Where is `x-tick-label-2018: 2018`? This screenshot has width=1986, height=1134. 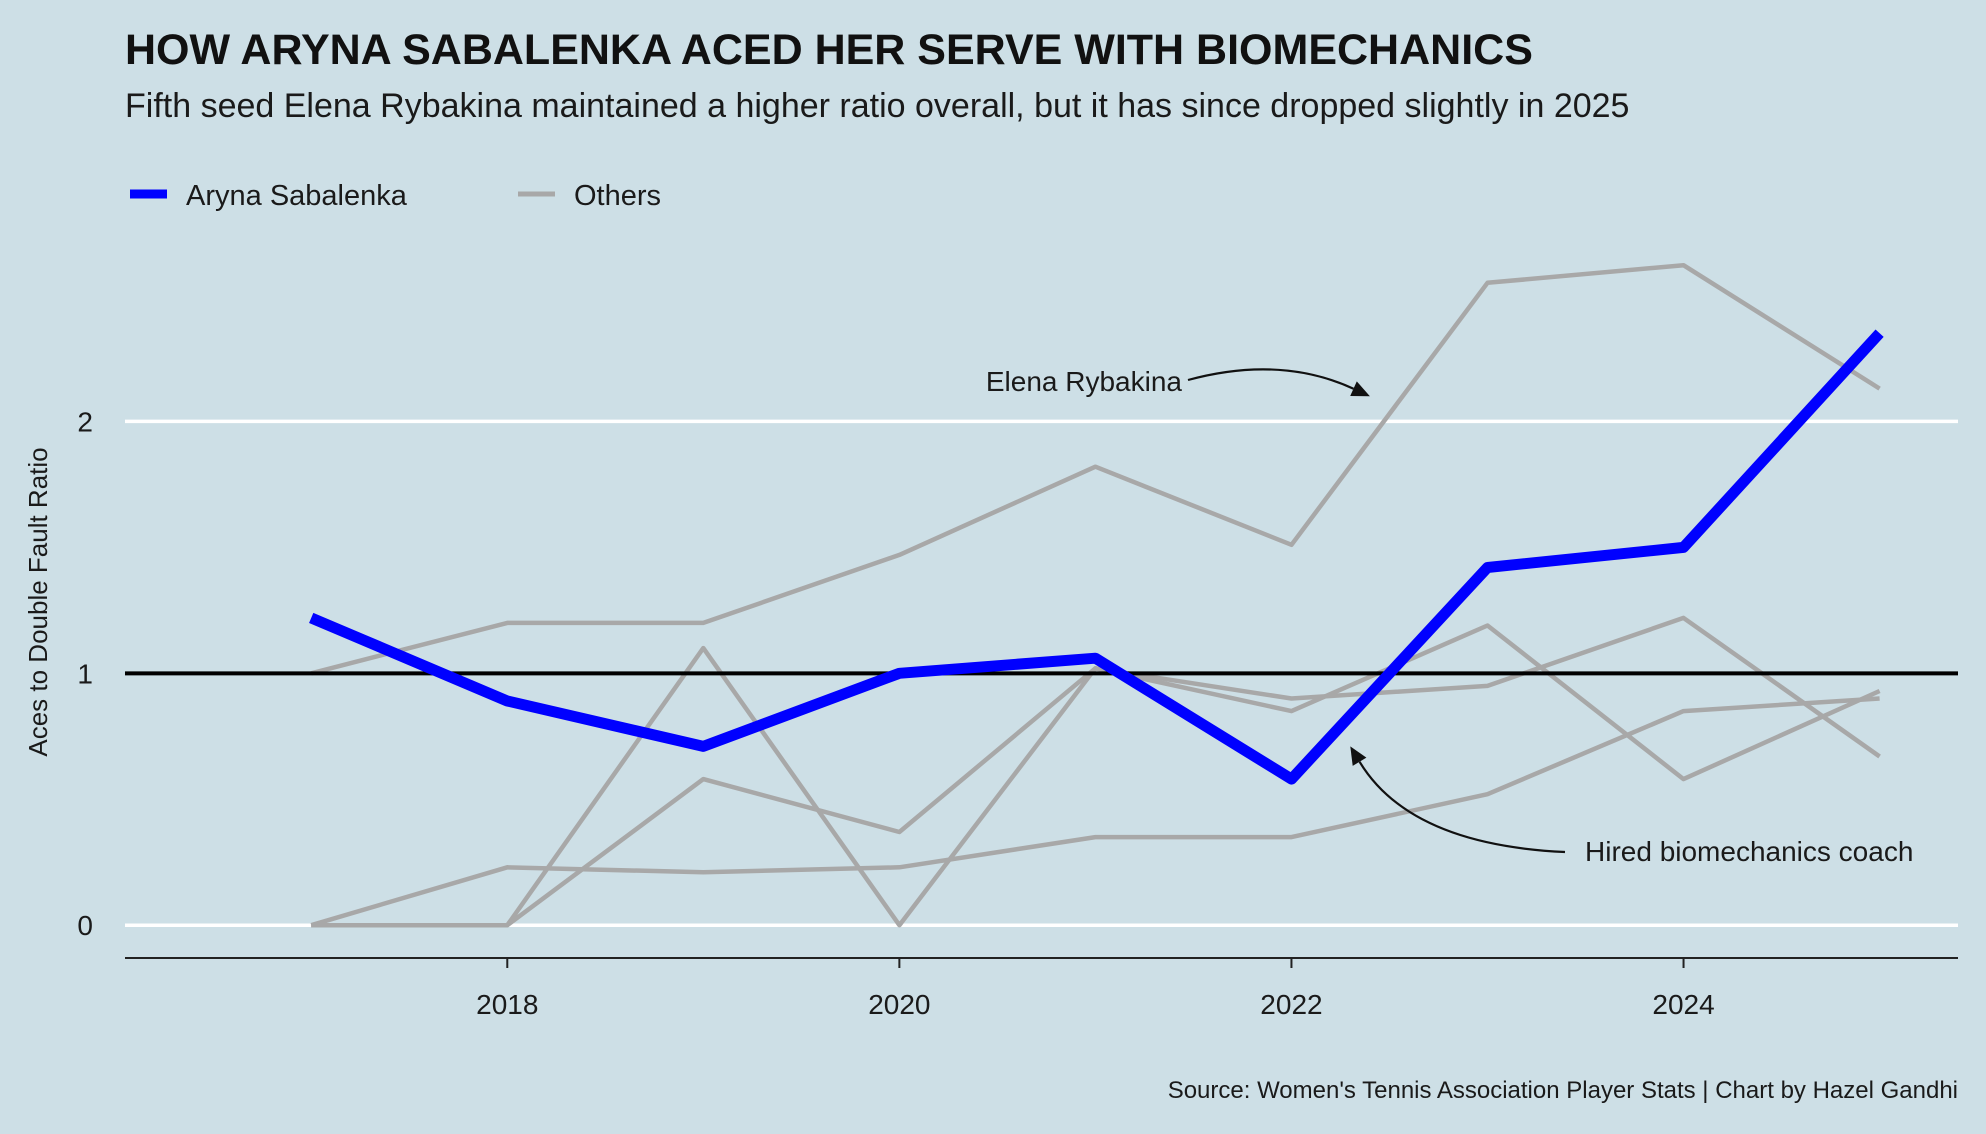 x-tick-label-2018: 2018 is located at coordinates (507, 1004).